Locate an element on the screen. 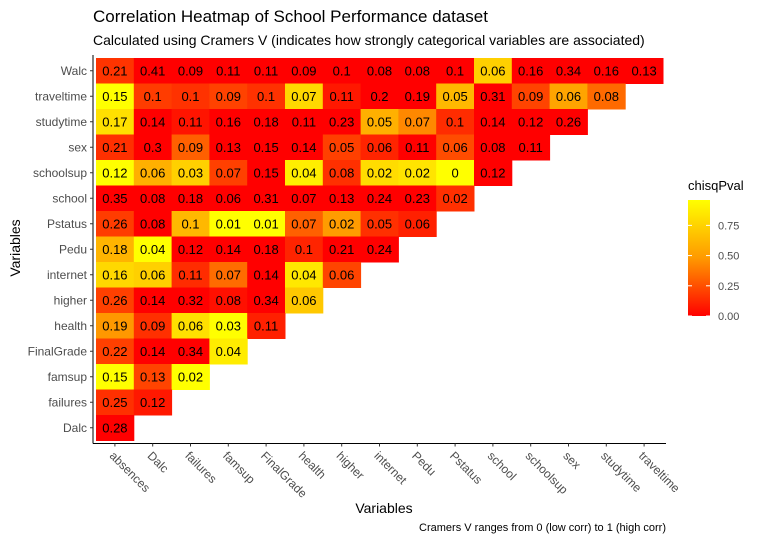 This screenshot has height=542, width=765. legend-tick-label: 0.50 is located at coordinates (728, 257).